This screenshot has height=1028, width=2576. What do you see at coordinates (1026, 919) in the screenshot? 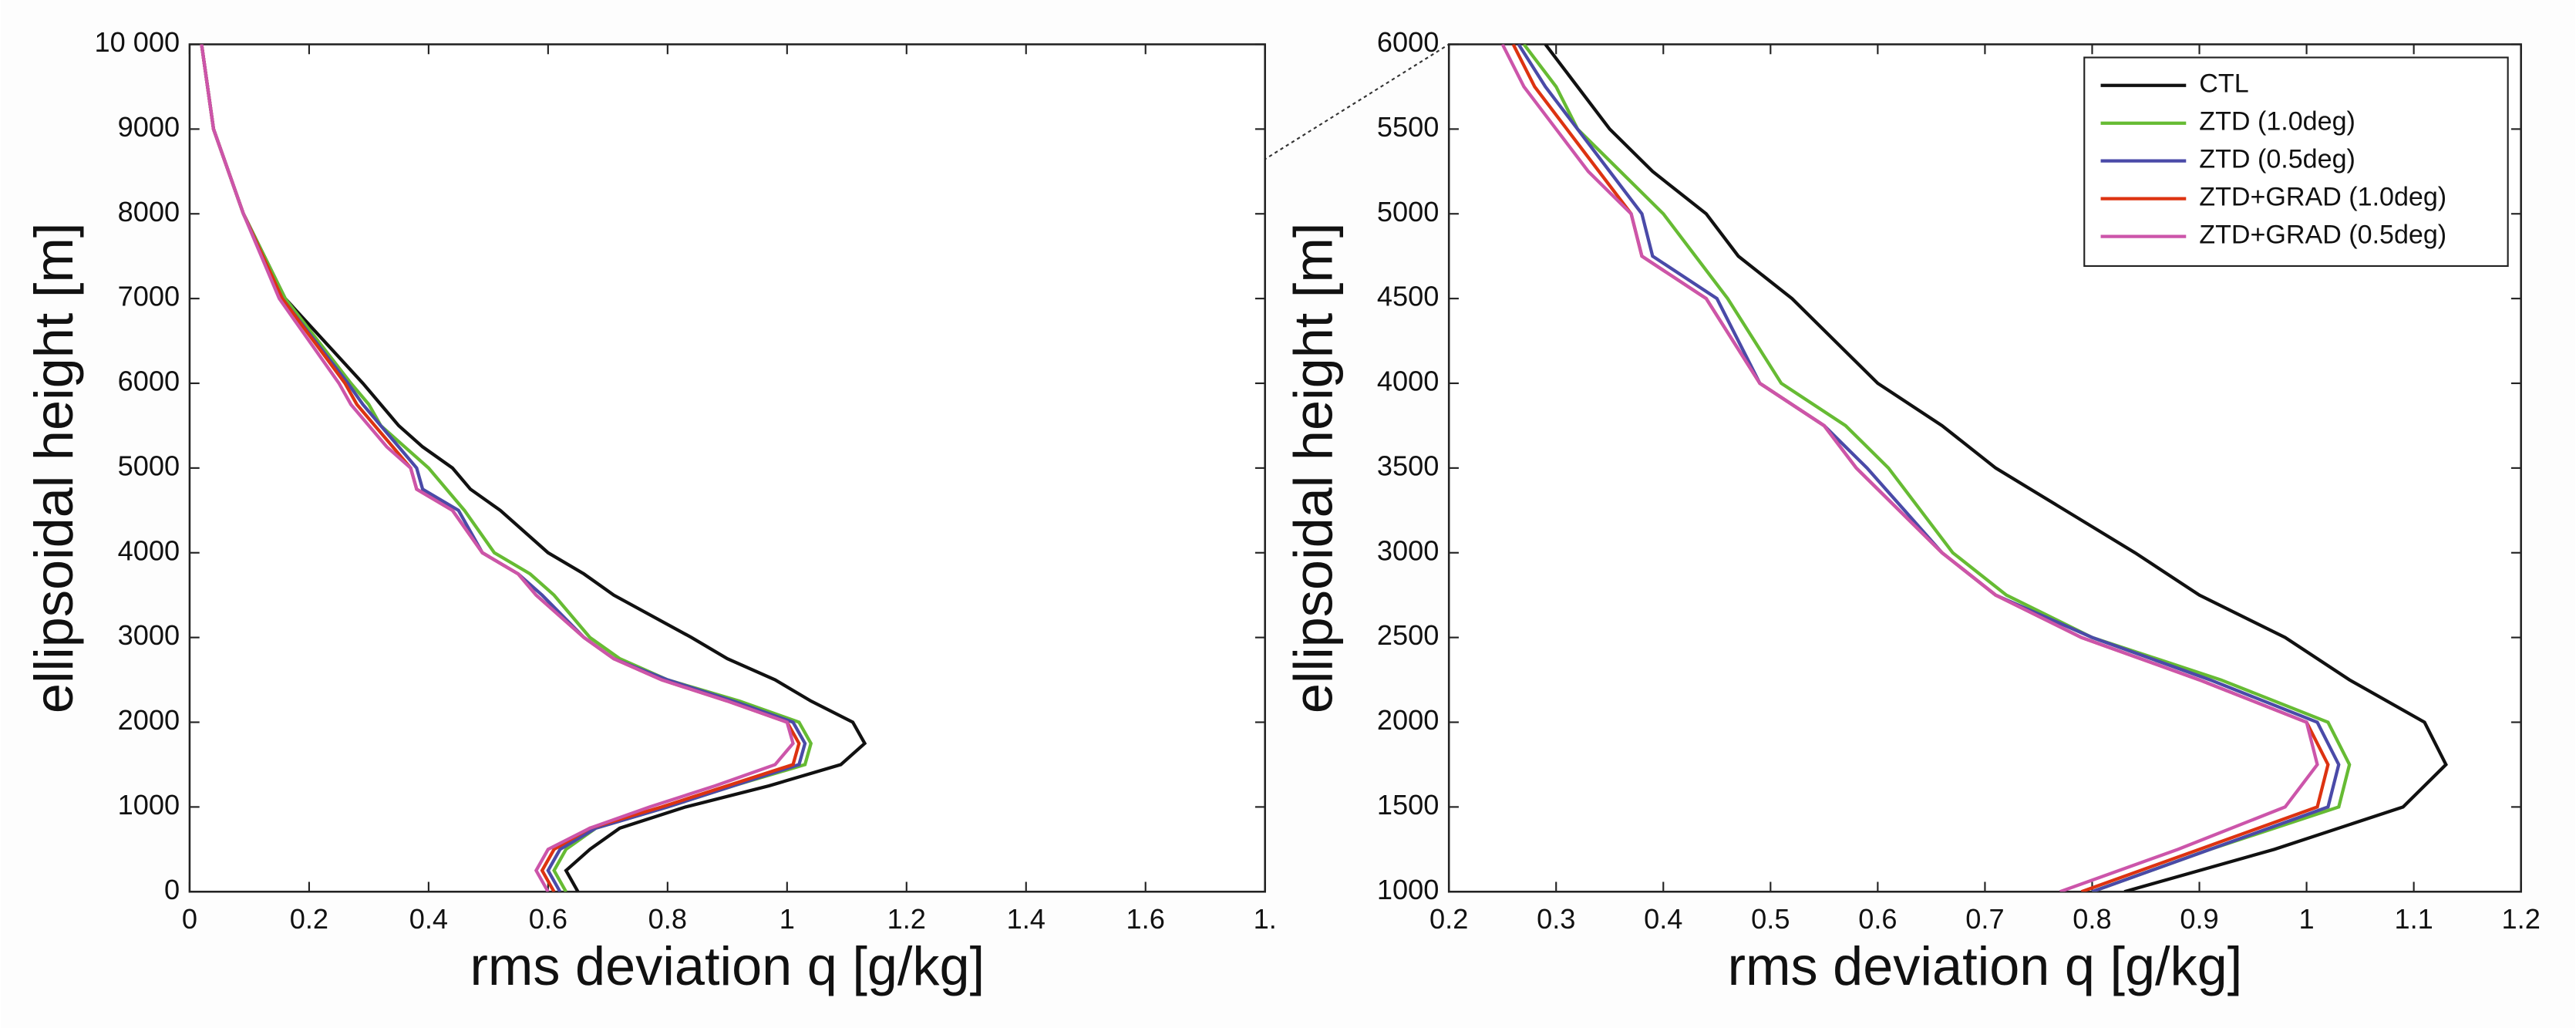
I see `x-tick-label: 1.4` at bounding box center [1026, 919].